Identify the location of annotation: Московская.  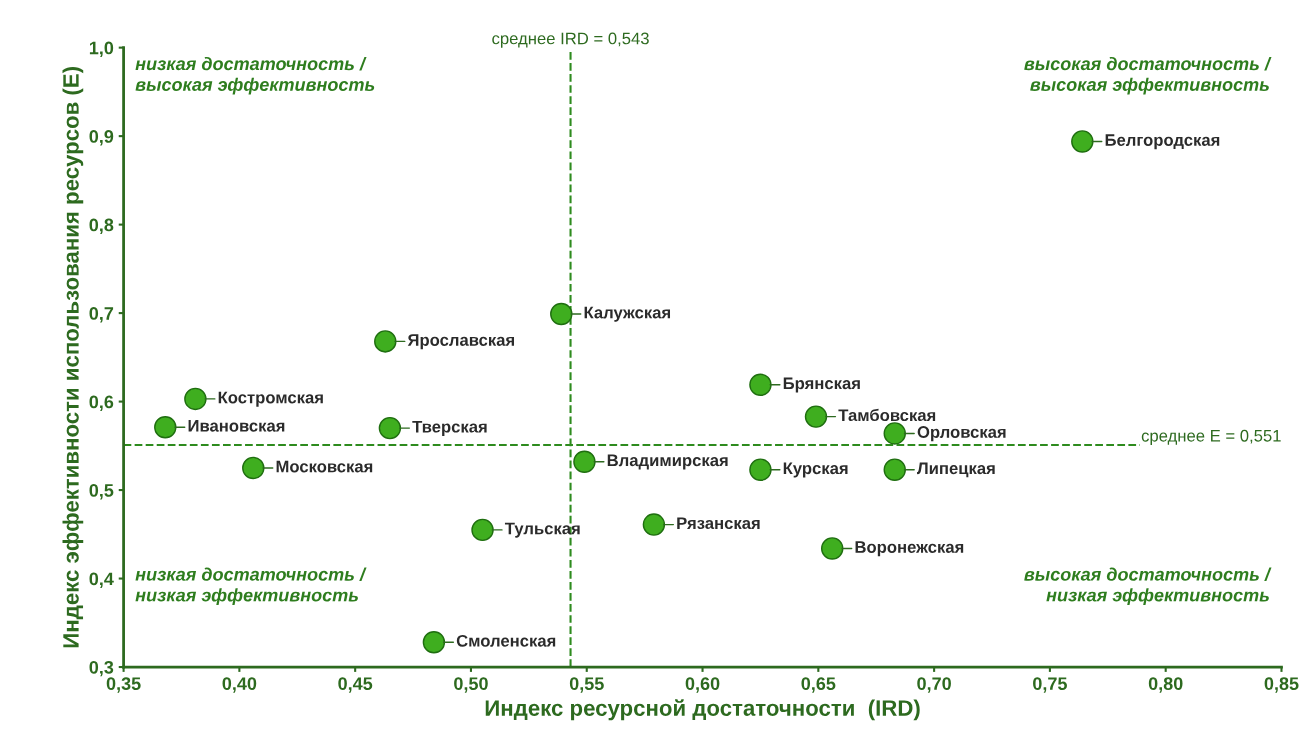
(324, 466).